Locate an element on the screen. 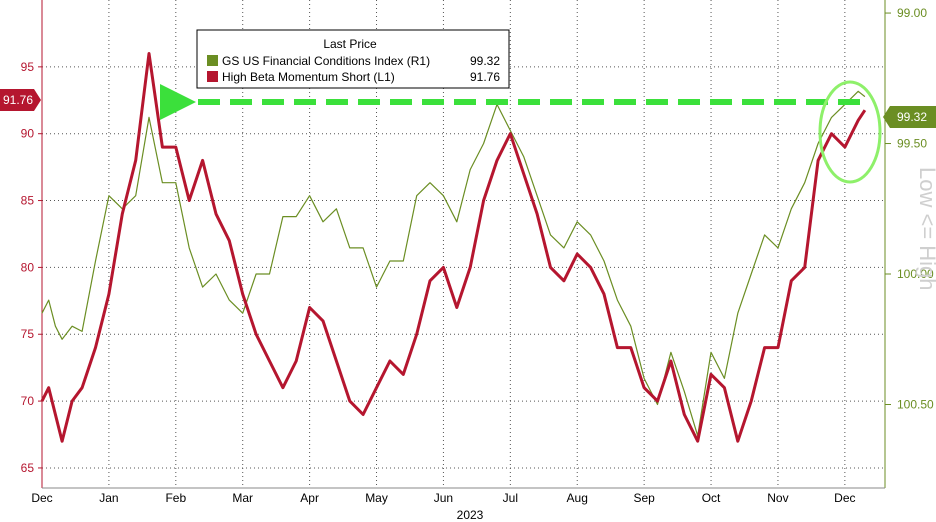 This screenshot has width=936, height=522. annotation-circle is located at coordinates (850, 132).